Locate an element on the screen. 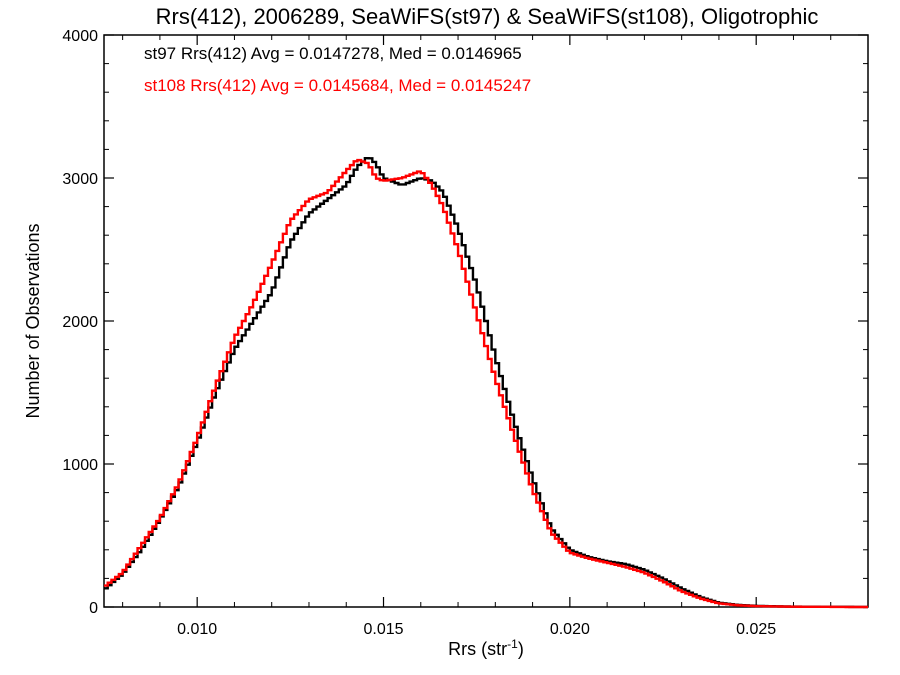 The image size is (900, 675). x-tick-label: 0.025 is located at coordinates (756, 629).